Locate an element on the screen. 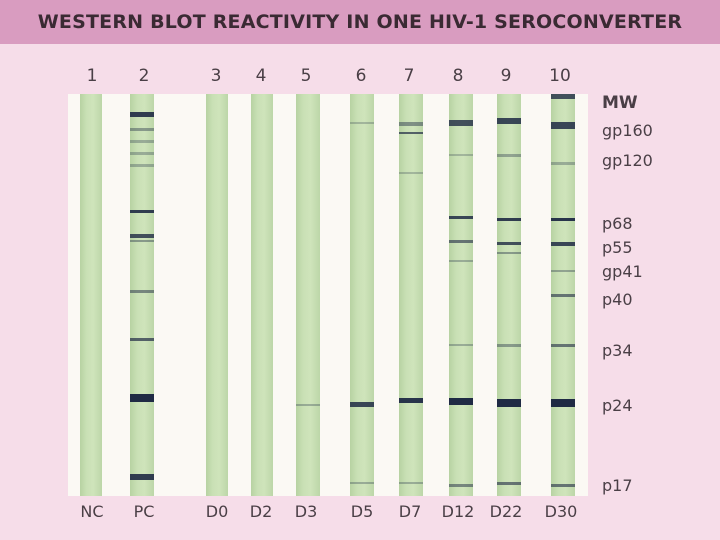 The width and height of the screenshot is (720, 540). blot-strip-d5 is located at coordinates (362, 295).